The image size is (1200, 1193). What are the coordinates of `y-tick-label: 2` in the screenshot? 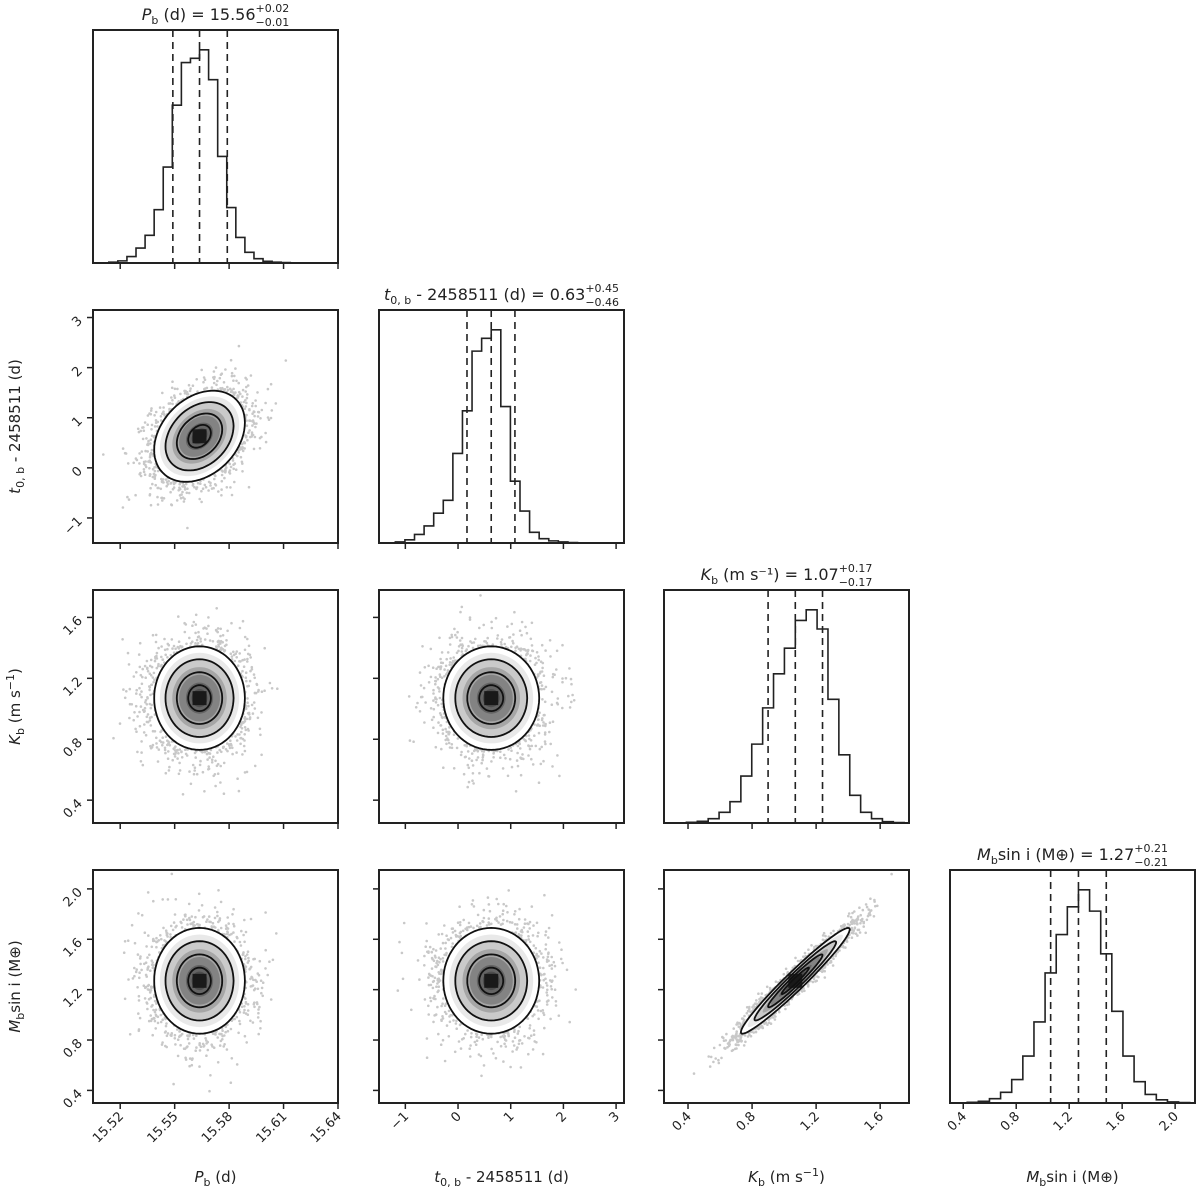 It's located at (77, 372).